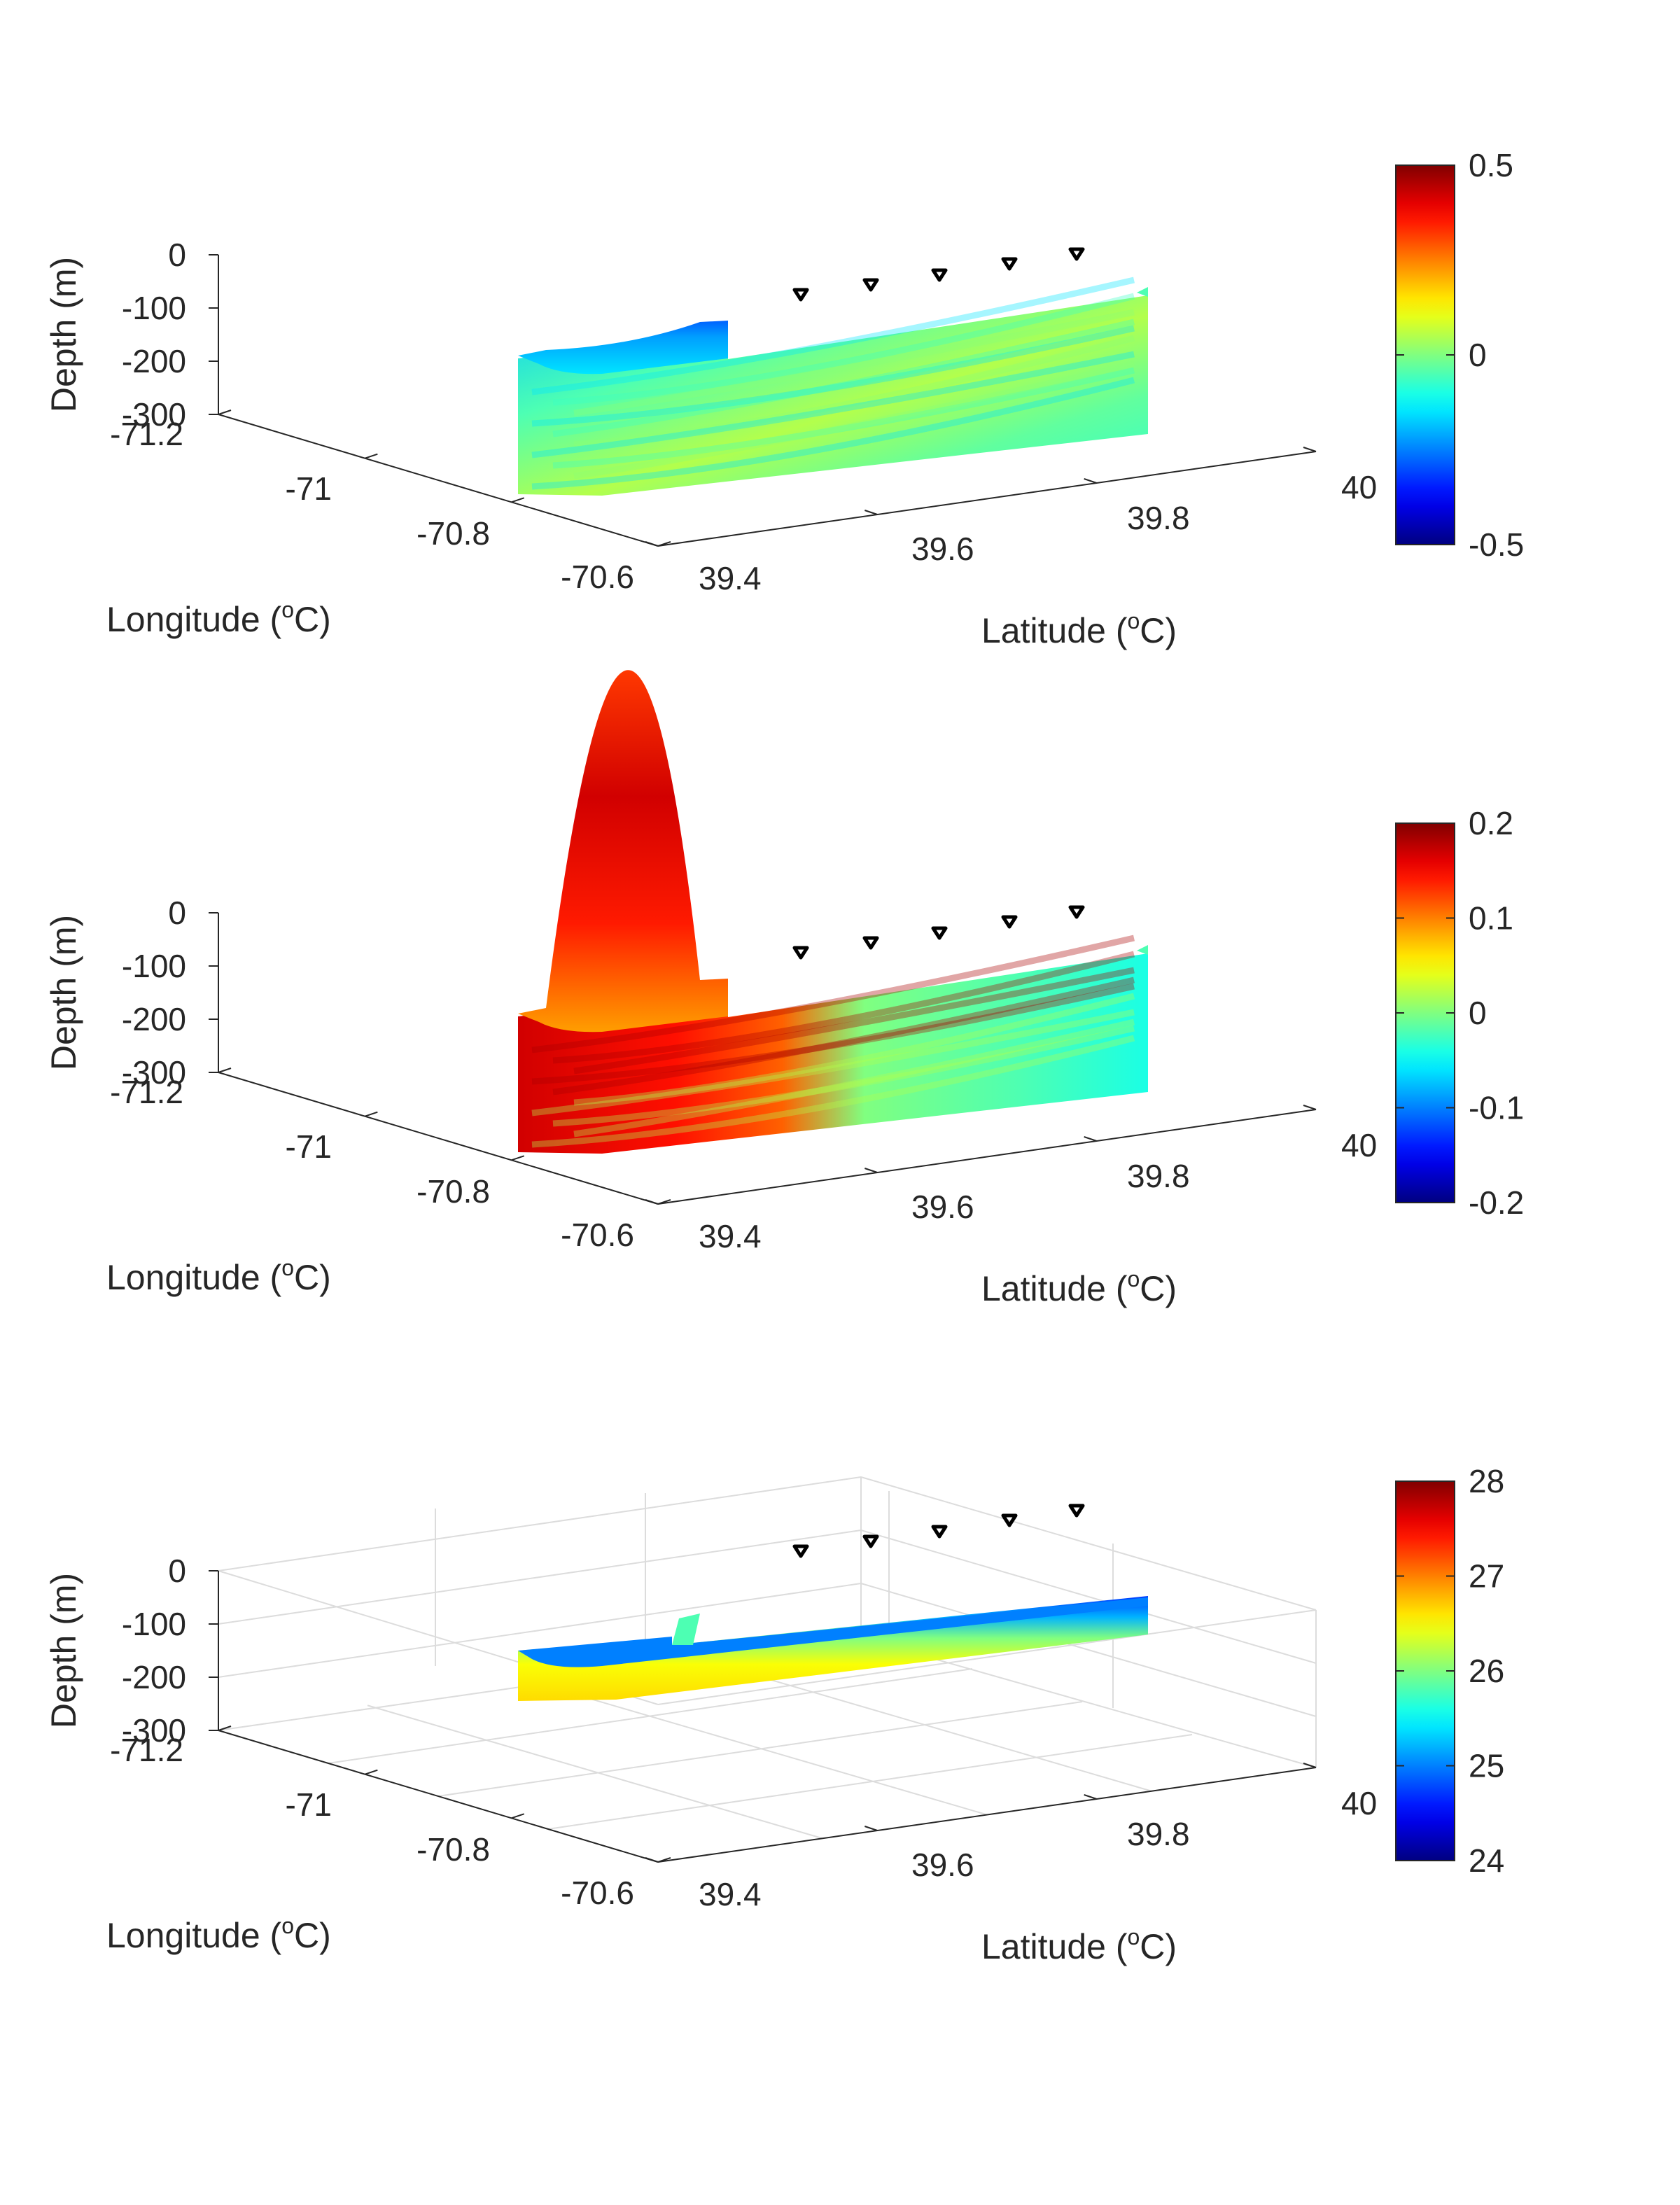  What do you see at coordinates (1496, 1108) in the screenshot?
I see `colorbar-tick-label: -0.1` at bounding box center [1496, 1108].